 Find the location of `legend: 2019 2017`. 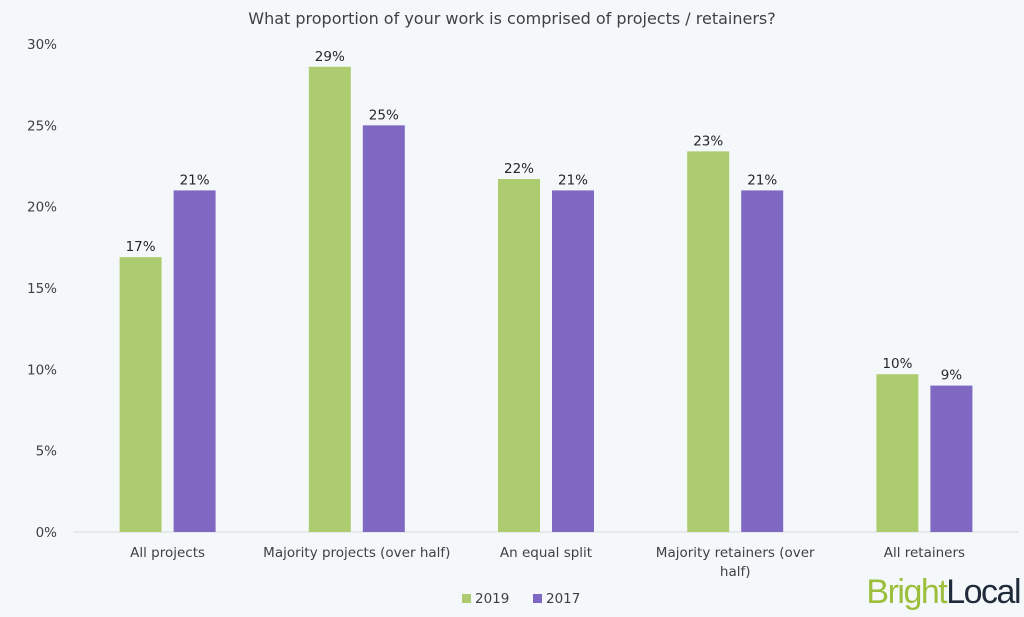

legend: 2019 2017 is located at coordinates (521, 599).